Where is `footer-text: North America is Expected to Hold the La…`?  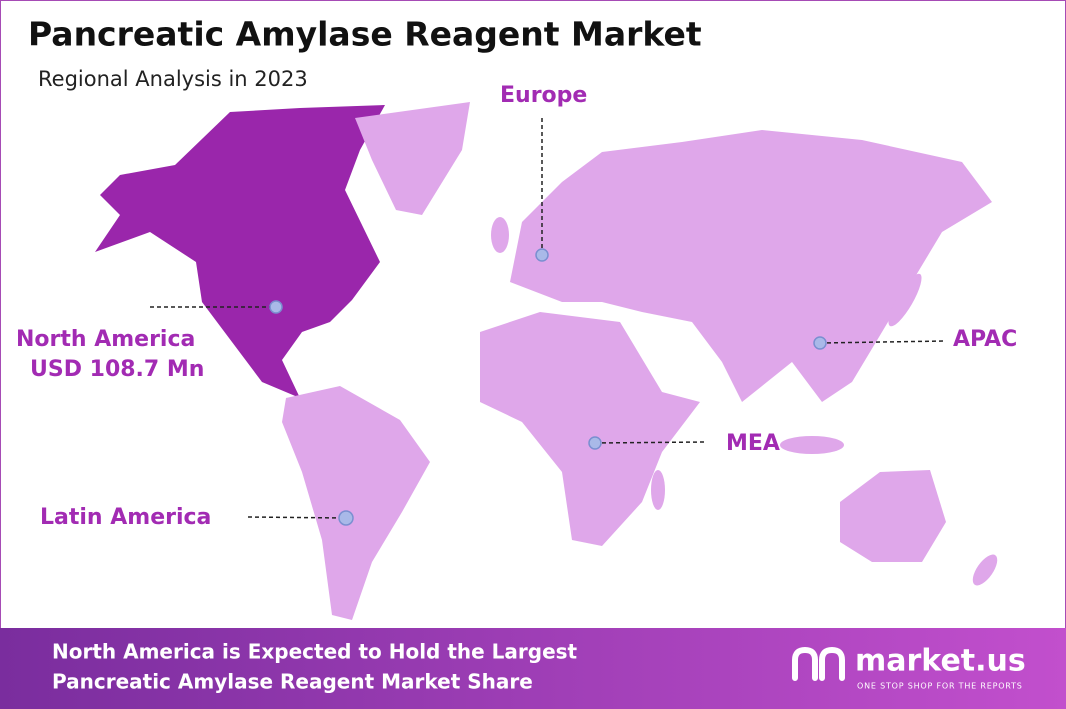
footer-text: North America is Expected to Hold the La… is located at coordinates (315, 652).